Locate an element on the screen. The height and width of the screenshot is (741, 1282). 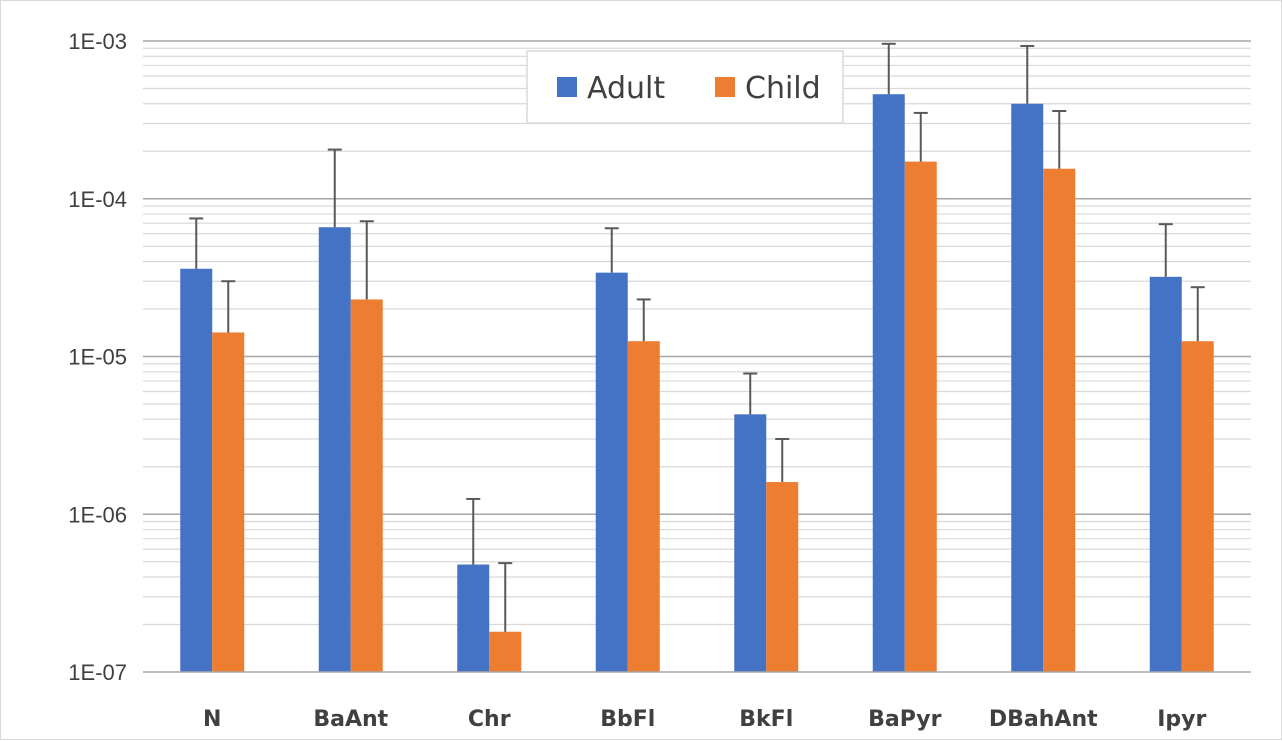
x-tick-label: BaAnt is located at coordinates (350, 719).